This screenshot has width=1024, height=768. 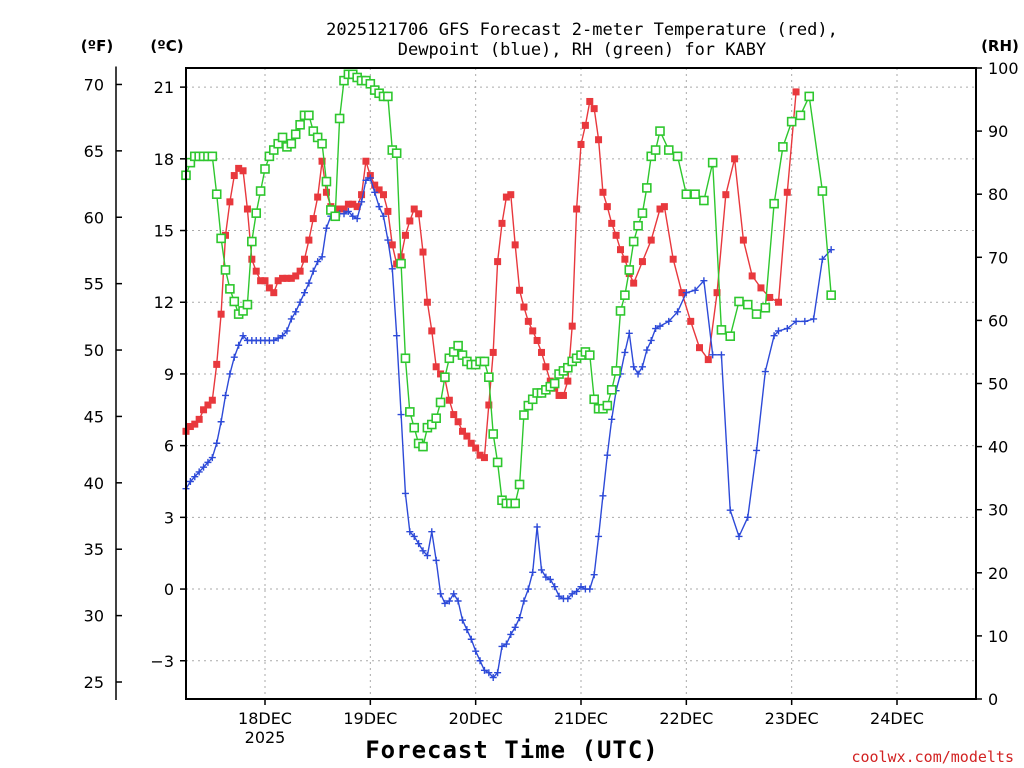 I want to click on x-tick-label: 18DEC, so click(x=265, y=718).